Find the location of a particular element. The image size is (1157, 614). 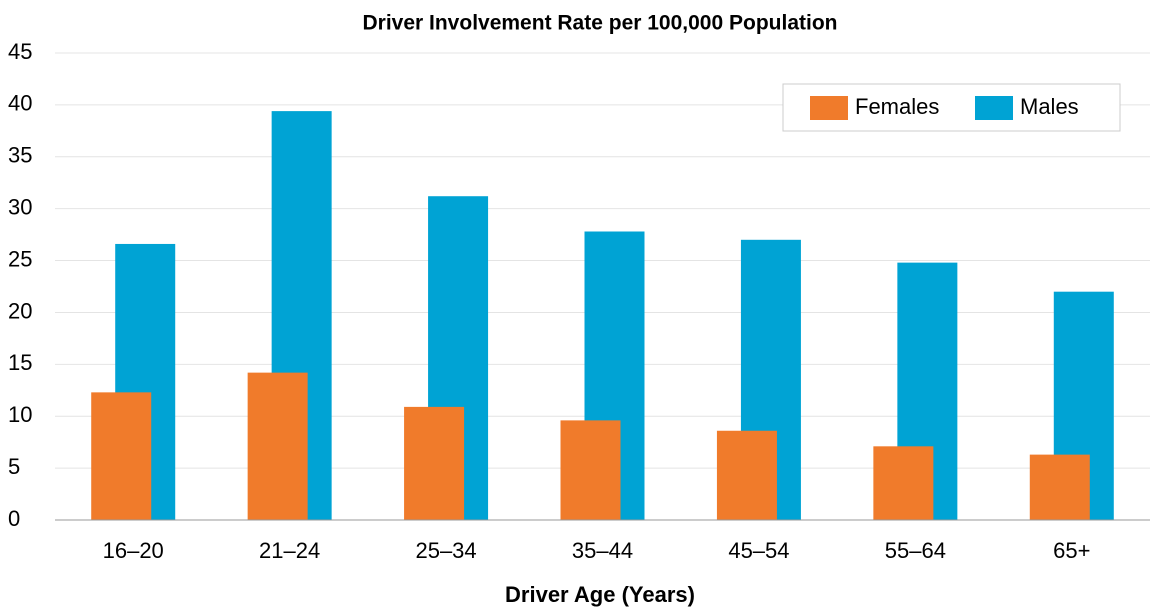

y-tick-label: 15 is located at coordinates (20, 362).